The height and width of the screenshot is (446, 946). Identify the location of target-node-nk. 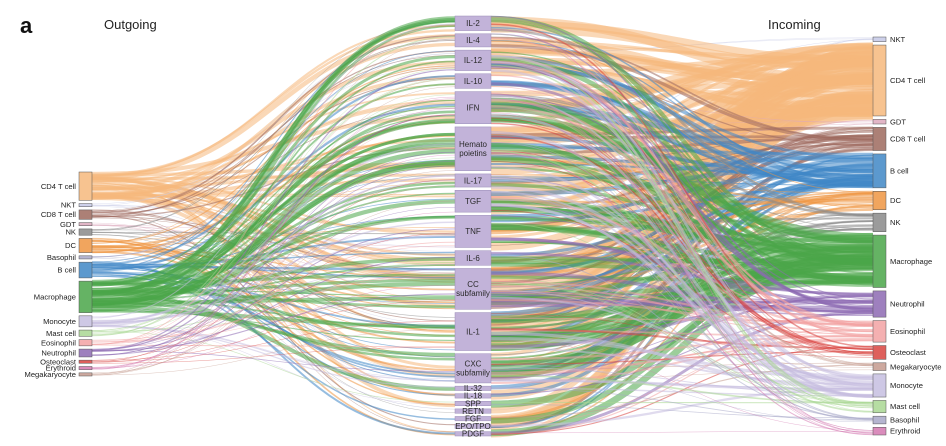
(879, 222).